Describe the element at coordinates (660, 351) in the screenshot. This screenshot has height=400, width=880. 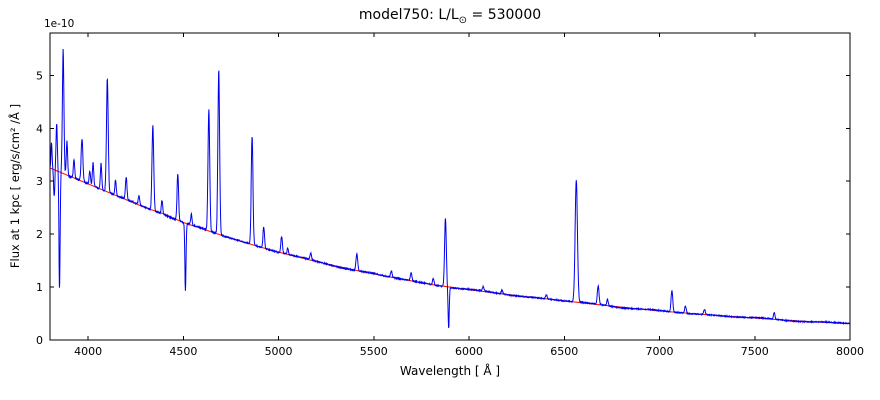
I see `svg-text: 7000` at that location.